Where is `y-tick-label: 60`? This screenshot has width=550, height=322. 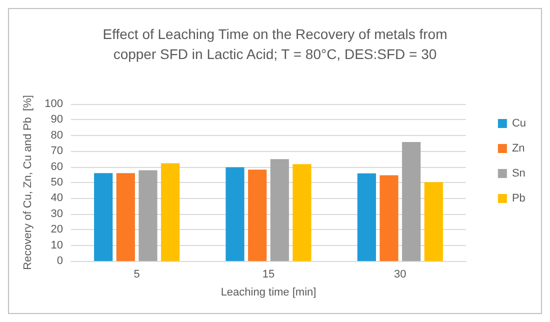 y-tick-label: 60 is located at coordinates (56, 166).